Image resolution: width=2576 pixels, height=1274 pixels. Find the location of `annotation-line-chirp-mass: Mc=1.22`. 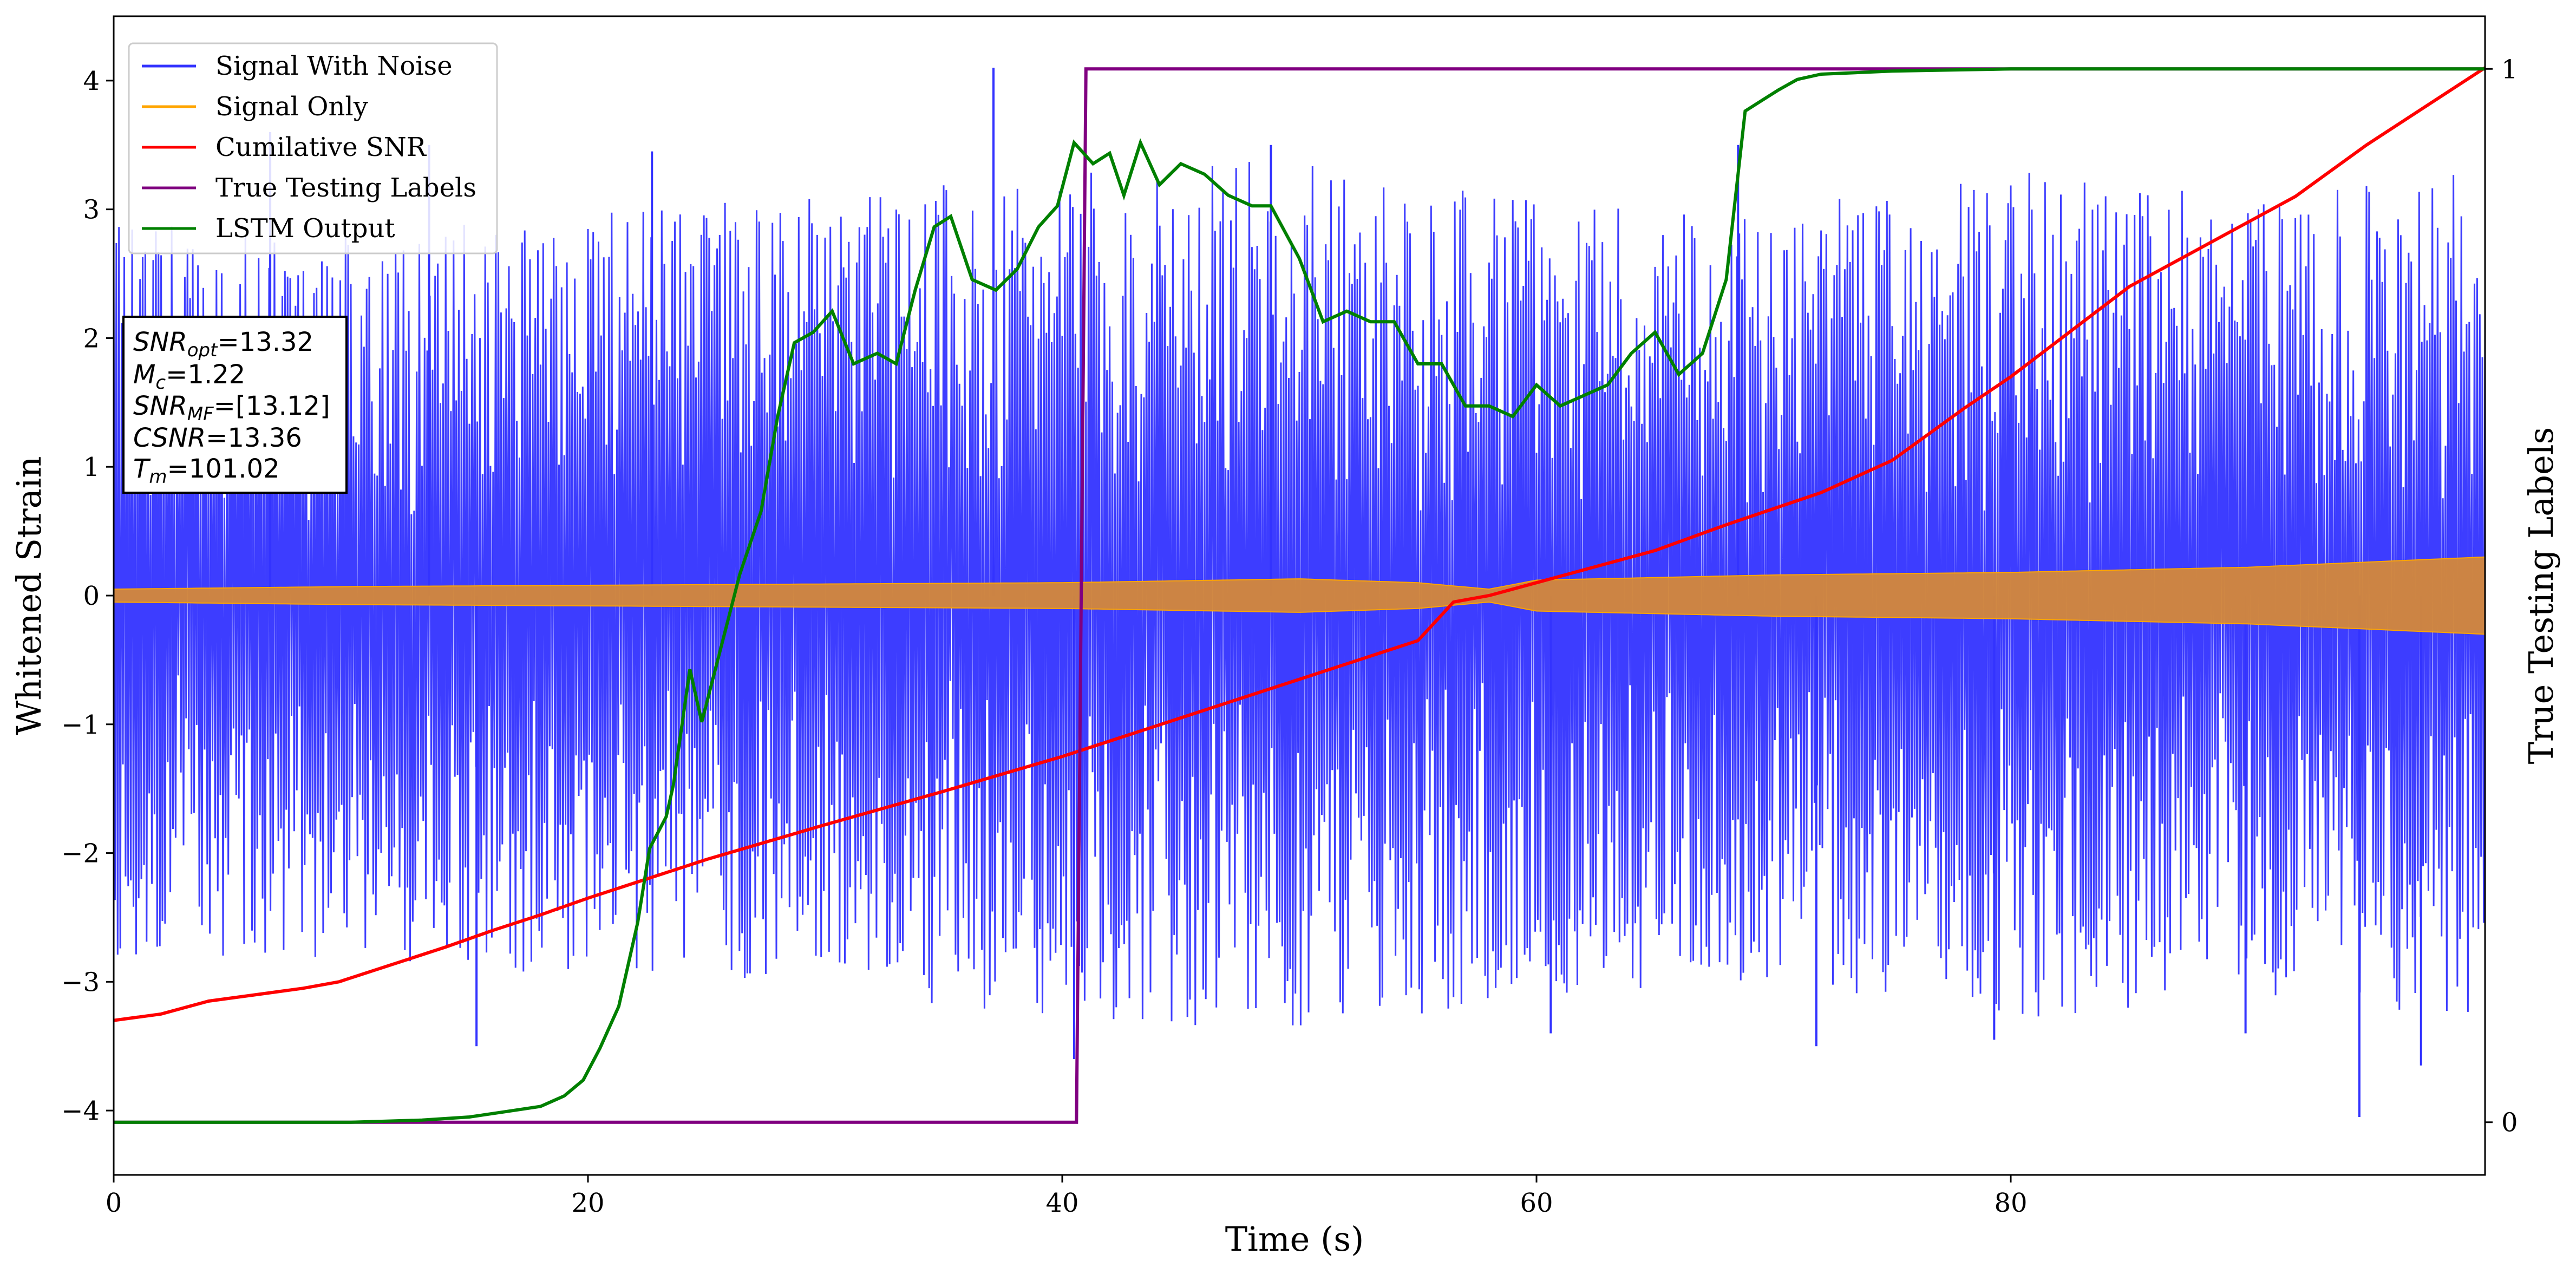

annotation-line-chirp-mass: Mc=1.22 is located at coordinates (189, 377).